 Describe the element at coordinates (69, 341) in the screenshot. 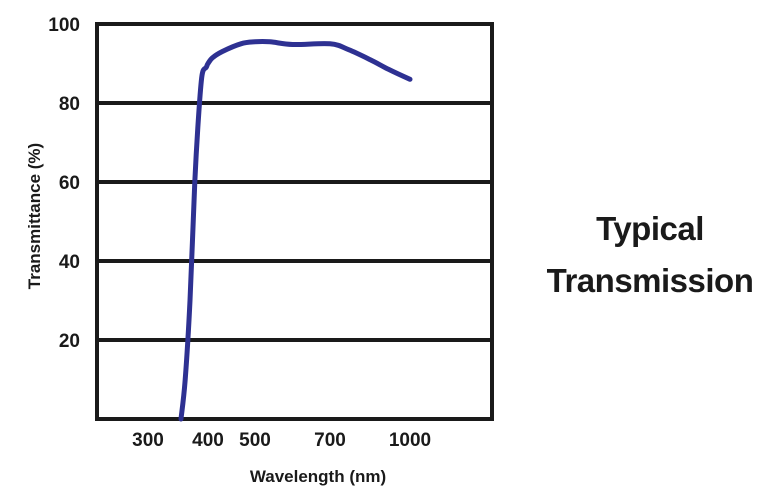

I see `y-tick-label: 20` at that location.